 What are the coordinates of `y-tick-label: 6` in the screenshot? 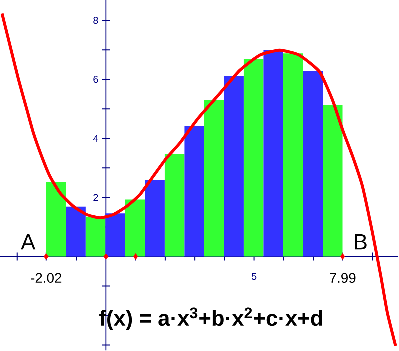 It's located at (96, 80).